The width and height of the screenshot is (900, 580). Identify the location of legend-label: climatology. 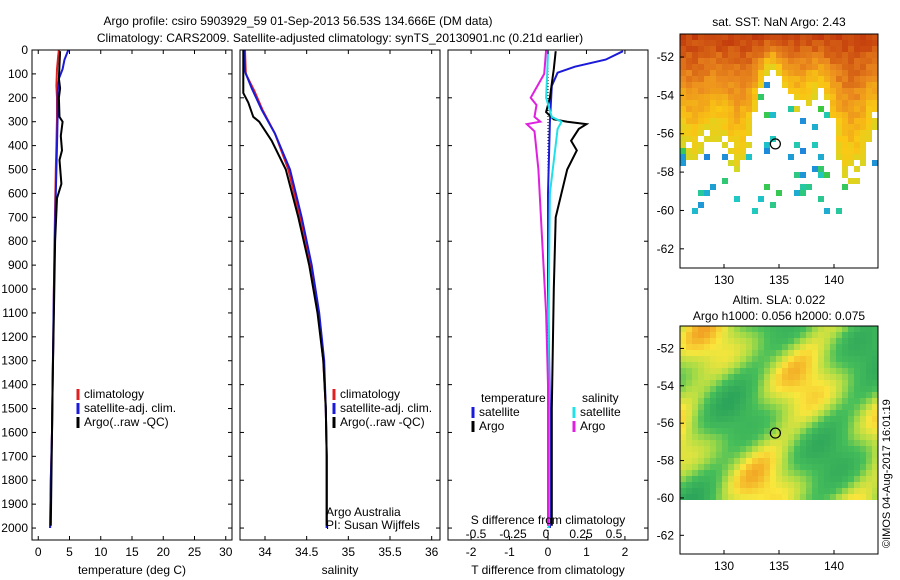
(370, 394).